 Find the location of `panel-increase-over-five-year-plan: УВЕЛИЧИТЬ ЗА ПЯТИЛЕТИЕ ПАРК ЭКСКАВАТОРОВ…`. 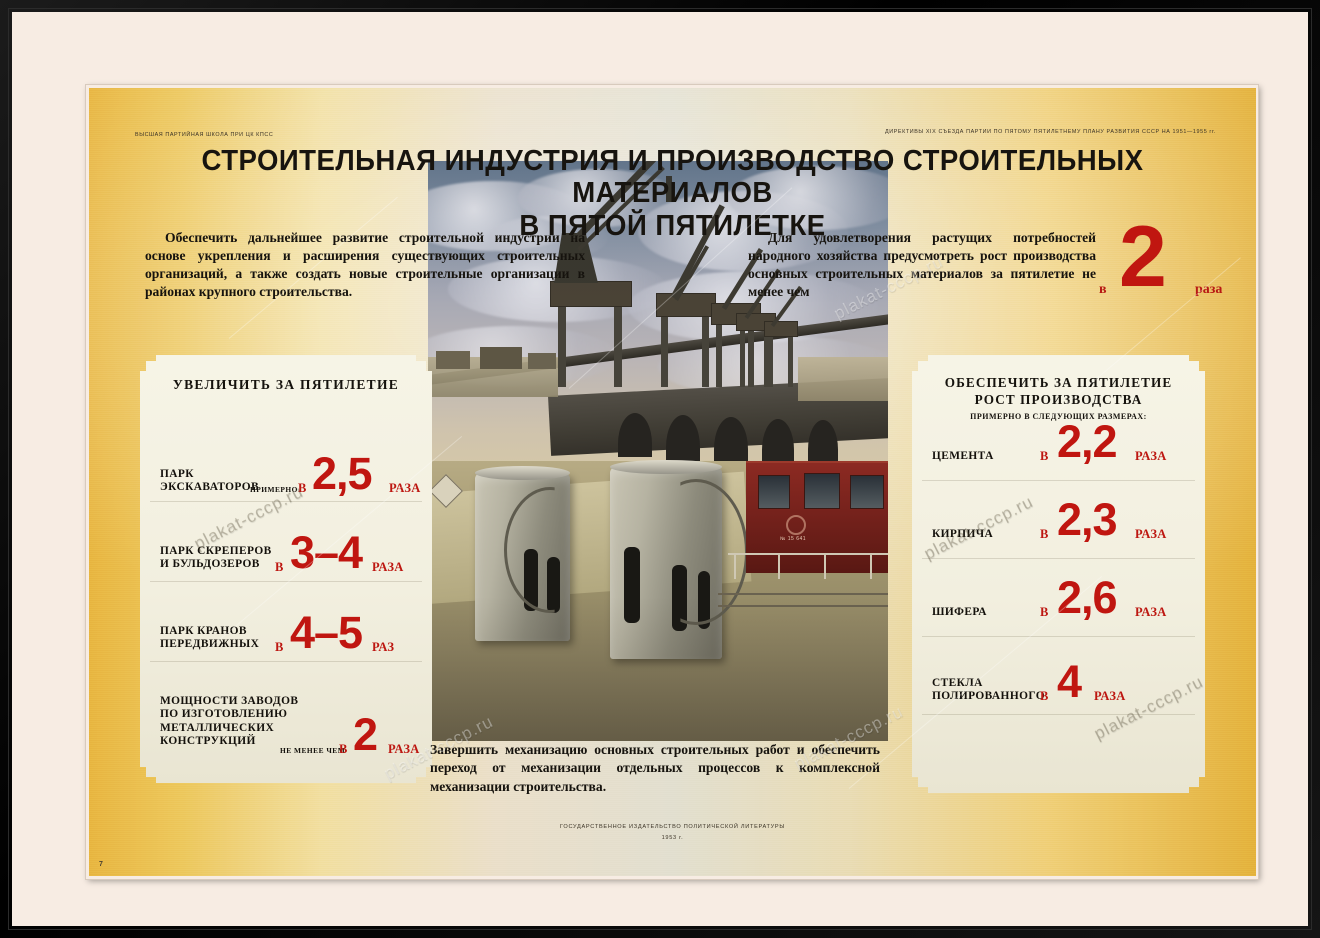

panel-increase-over-five-year-plan: УВЕЛИЧИТЬ ЗА ПЯТИЛЕТИЕ ПАРК ЭКСКАВАТОРОВ… is located at coordinates (286, 569).